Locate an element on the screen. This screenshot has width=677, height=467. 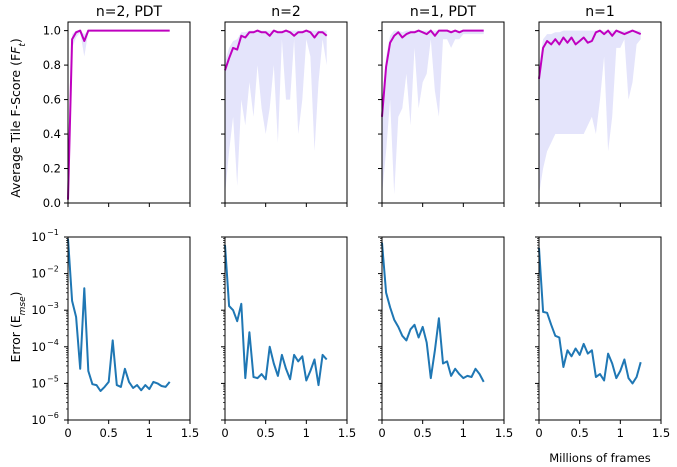
panel-title: n=1 is located at coordinates (600, 12).